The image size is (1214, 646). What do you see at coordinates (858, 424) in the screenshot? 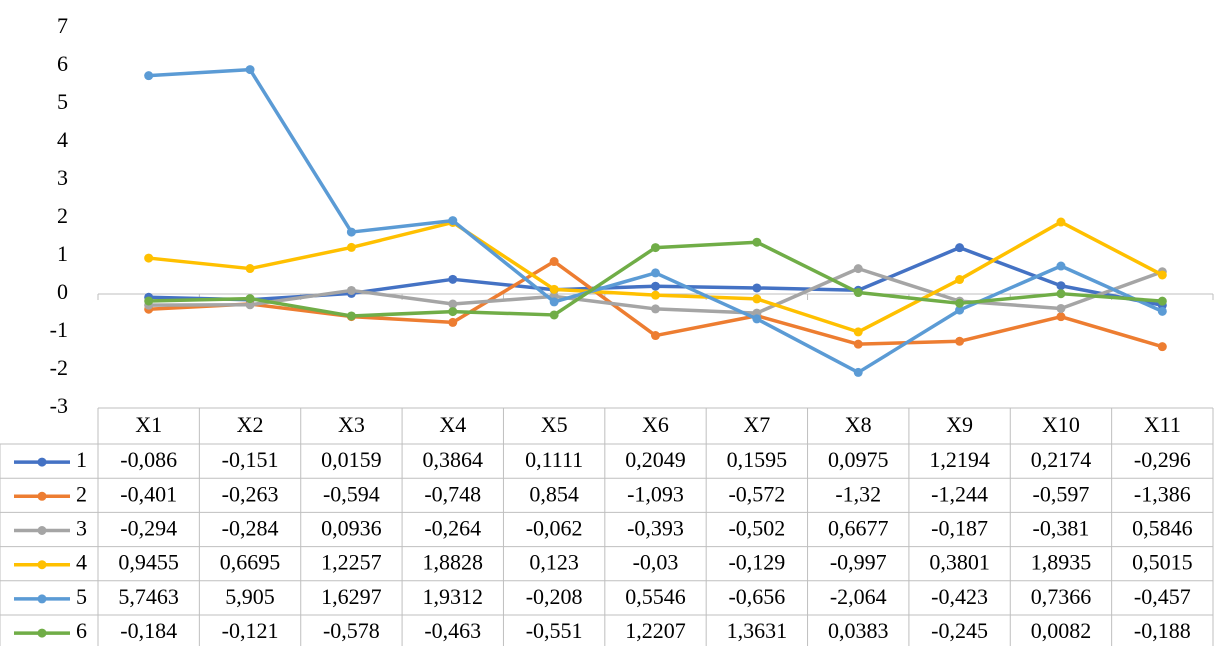
I see `x-tick-label: X8` at bounding box center [858, 424].